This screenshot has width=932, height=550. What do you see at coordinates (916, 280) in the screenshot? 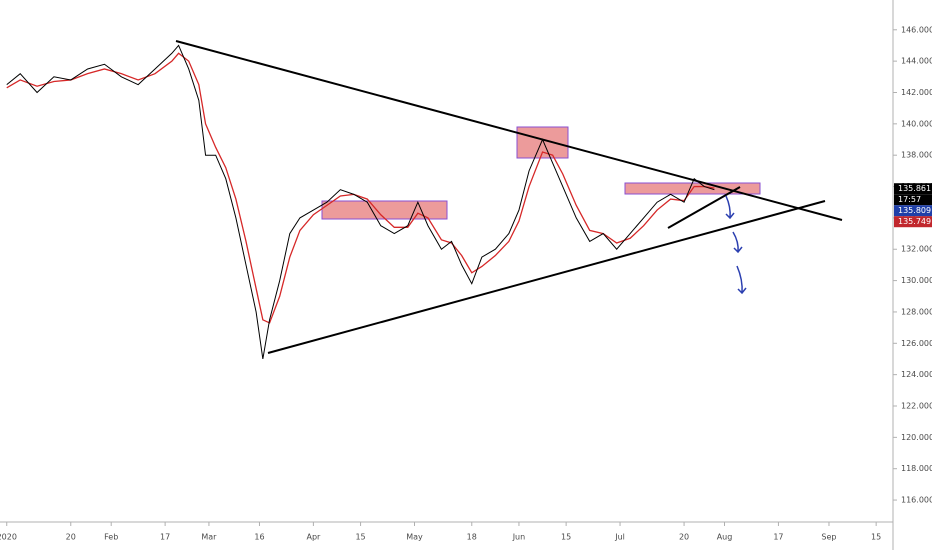
I see `y-tick-label: 130.000` at bounding box center [916, 280].